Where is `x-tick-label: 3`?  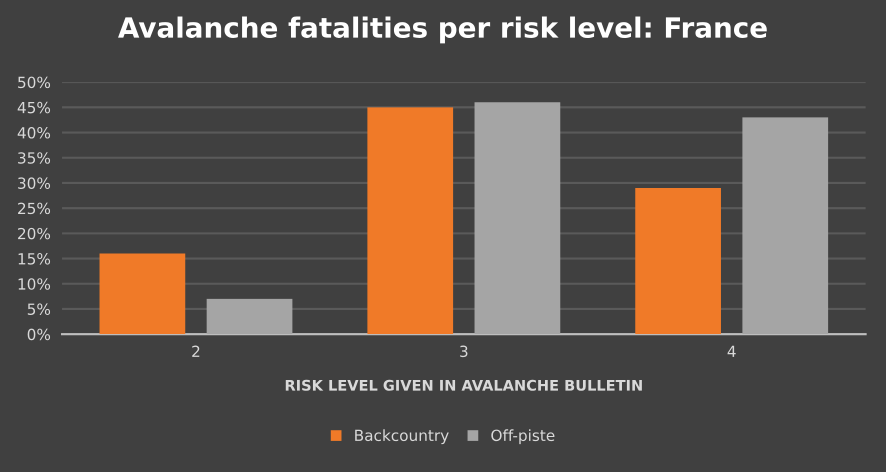
x-tick-label: 3 is located at coordinates (464, 352).